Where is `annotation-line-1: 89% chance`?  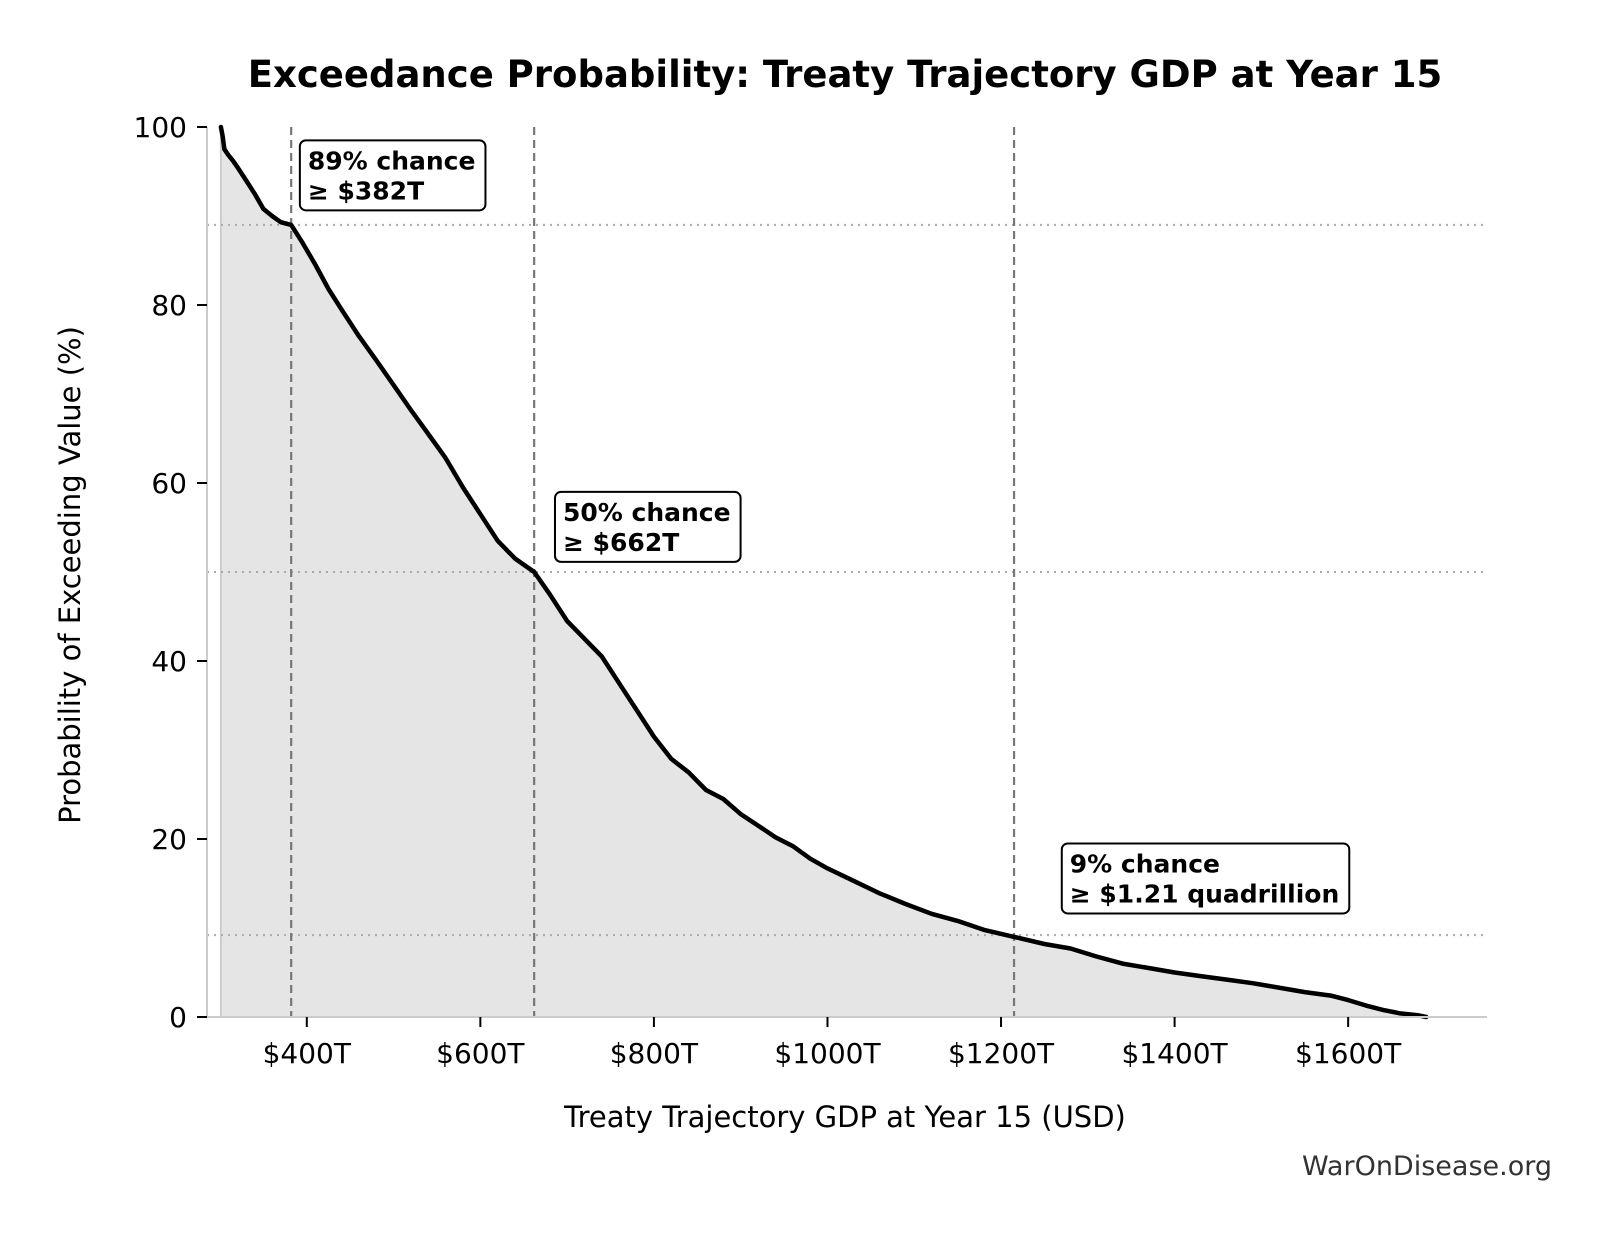 annotation-line-1: 89% chance is located at coordinates (392, 160).